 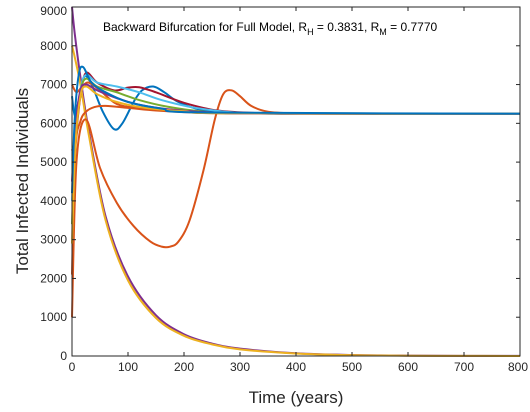 I want to click on y-tick-label-2000: 2000, so click(x=53, y=278).